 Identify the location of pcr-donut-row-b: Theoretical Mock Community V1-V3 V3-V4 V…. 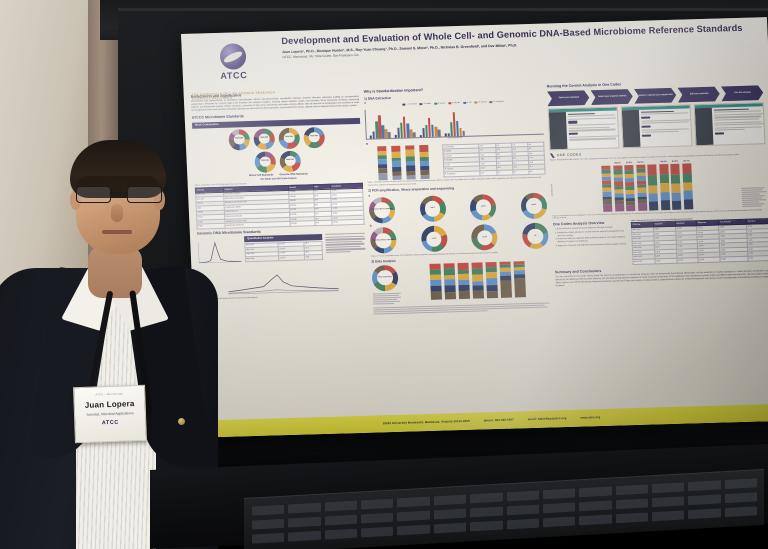
(459, 238).